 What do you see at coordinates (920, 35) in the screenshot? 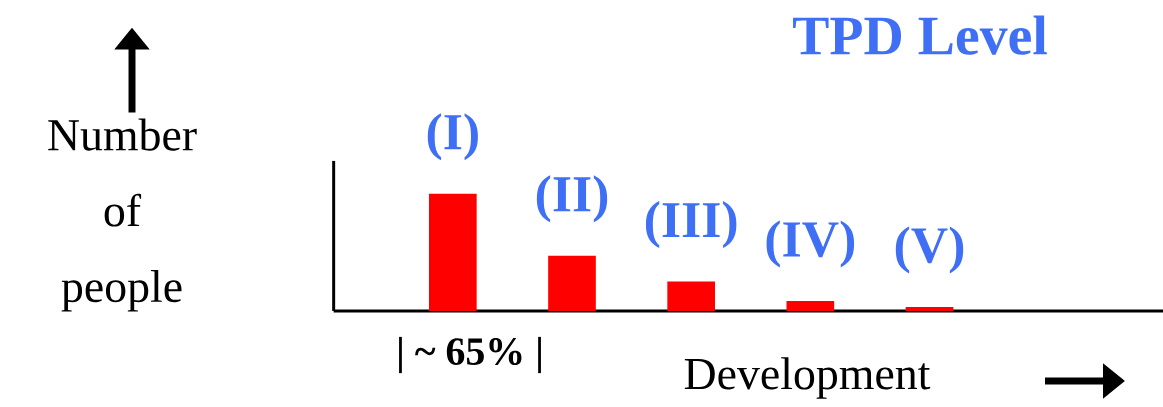
I see `chart-title: TPD Level` at bounding box center [920, 35].